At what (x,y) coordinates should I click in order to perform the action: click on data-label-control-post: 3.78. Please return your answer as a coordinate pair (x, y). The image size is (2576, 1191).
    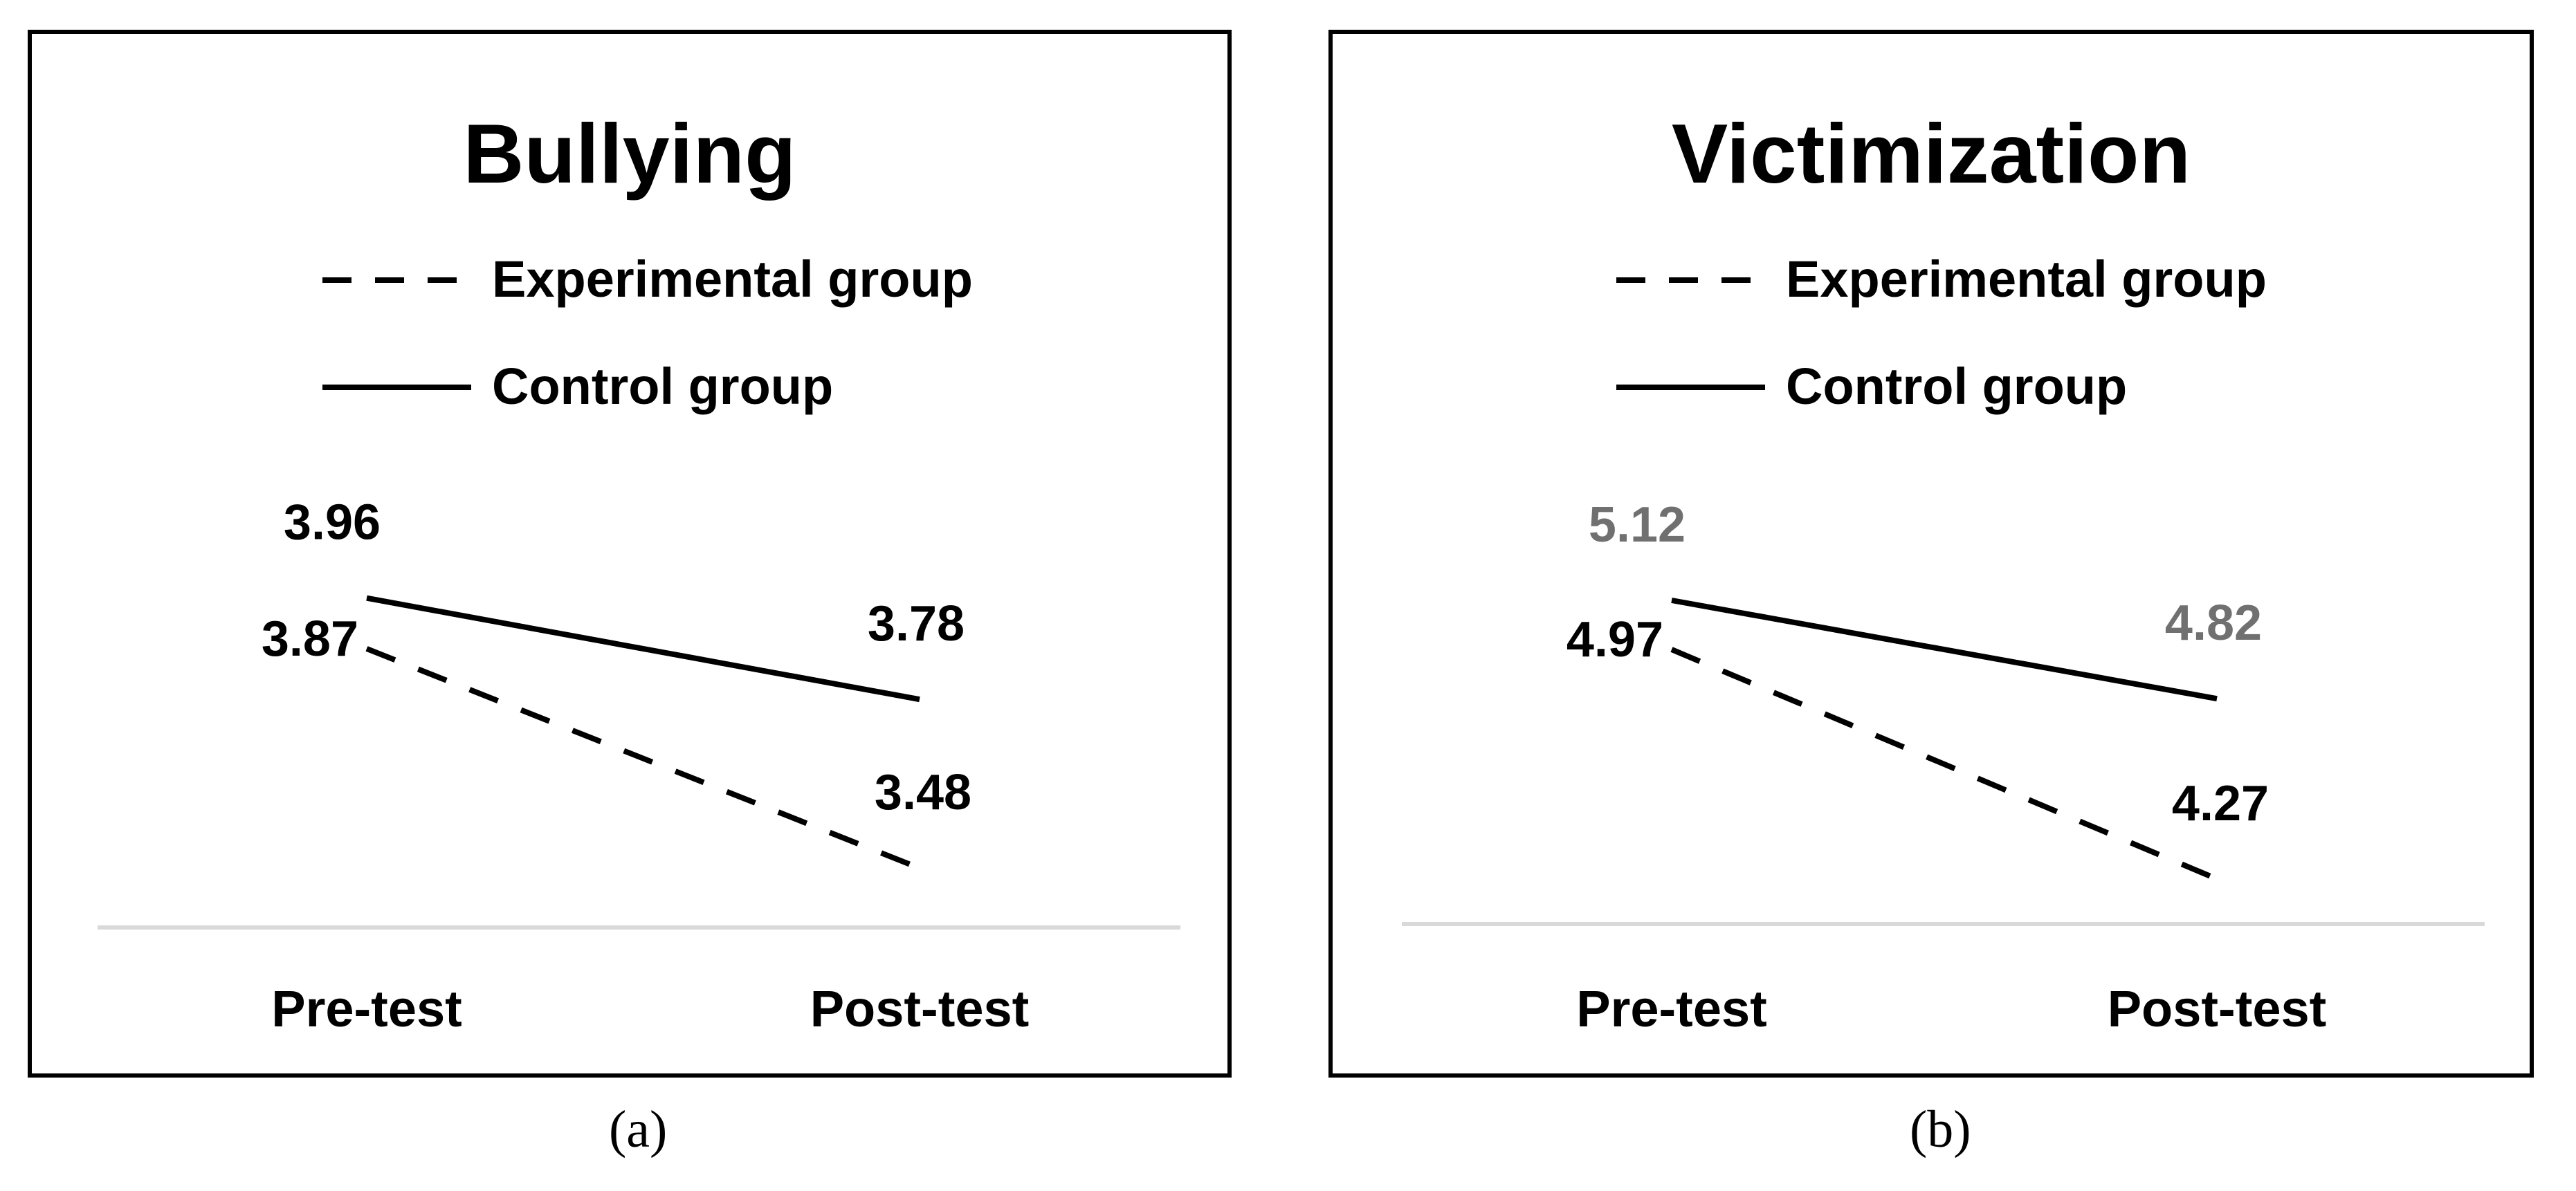
    Looking at the image, I should click on (917, 624).